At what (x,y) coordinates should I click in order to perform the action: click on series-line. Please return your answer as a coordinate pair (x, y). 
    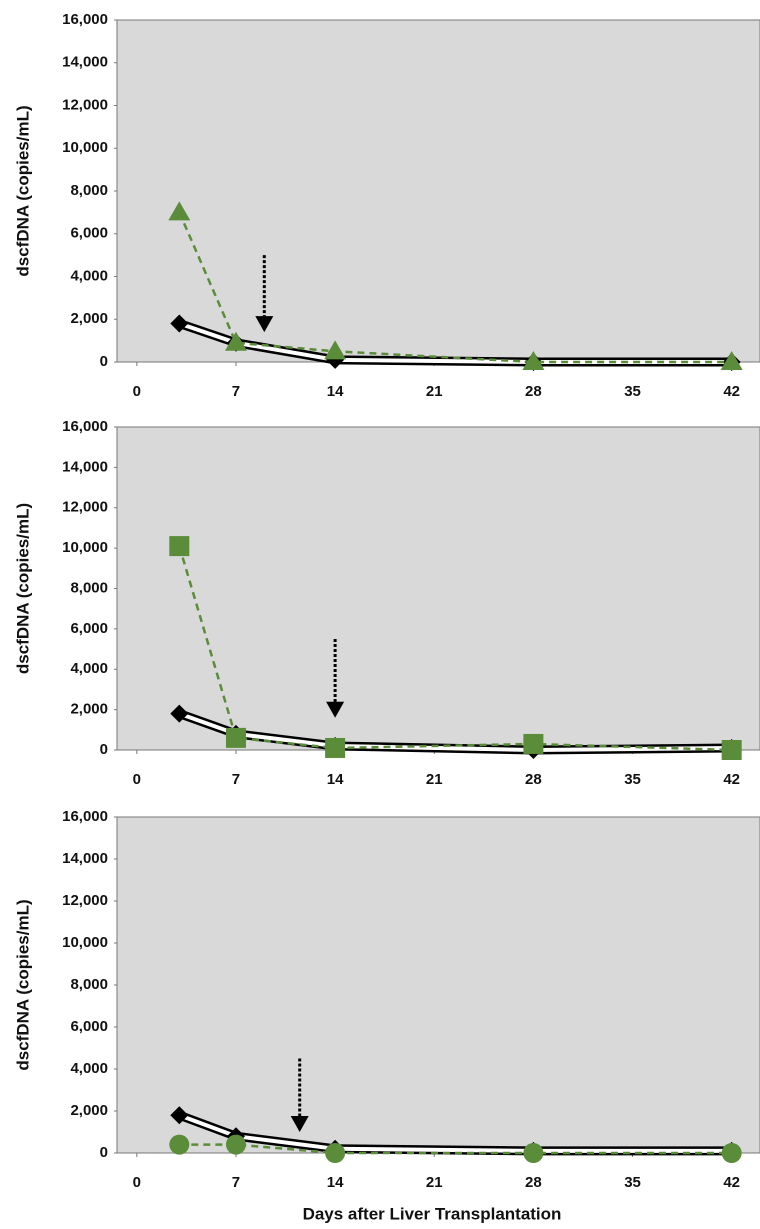
    Looking at the image, I should click on (455, 648).